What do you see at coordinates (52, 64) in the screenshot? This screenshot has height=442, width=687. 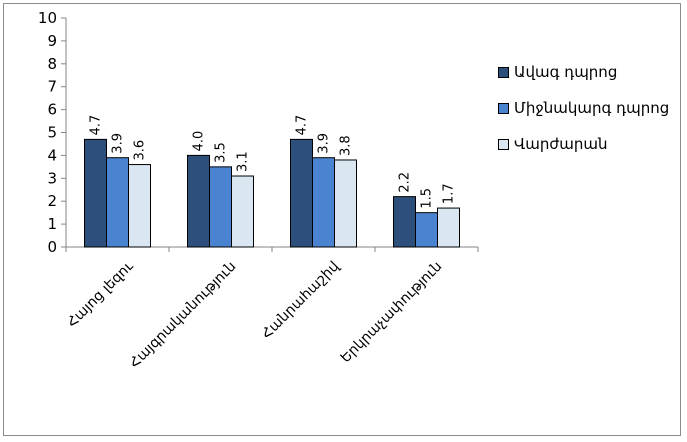 I see `y-tick-label: 8` at bounding box center [52, 64].